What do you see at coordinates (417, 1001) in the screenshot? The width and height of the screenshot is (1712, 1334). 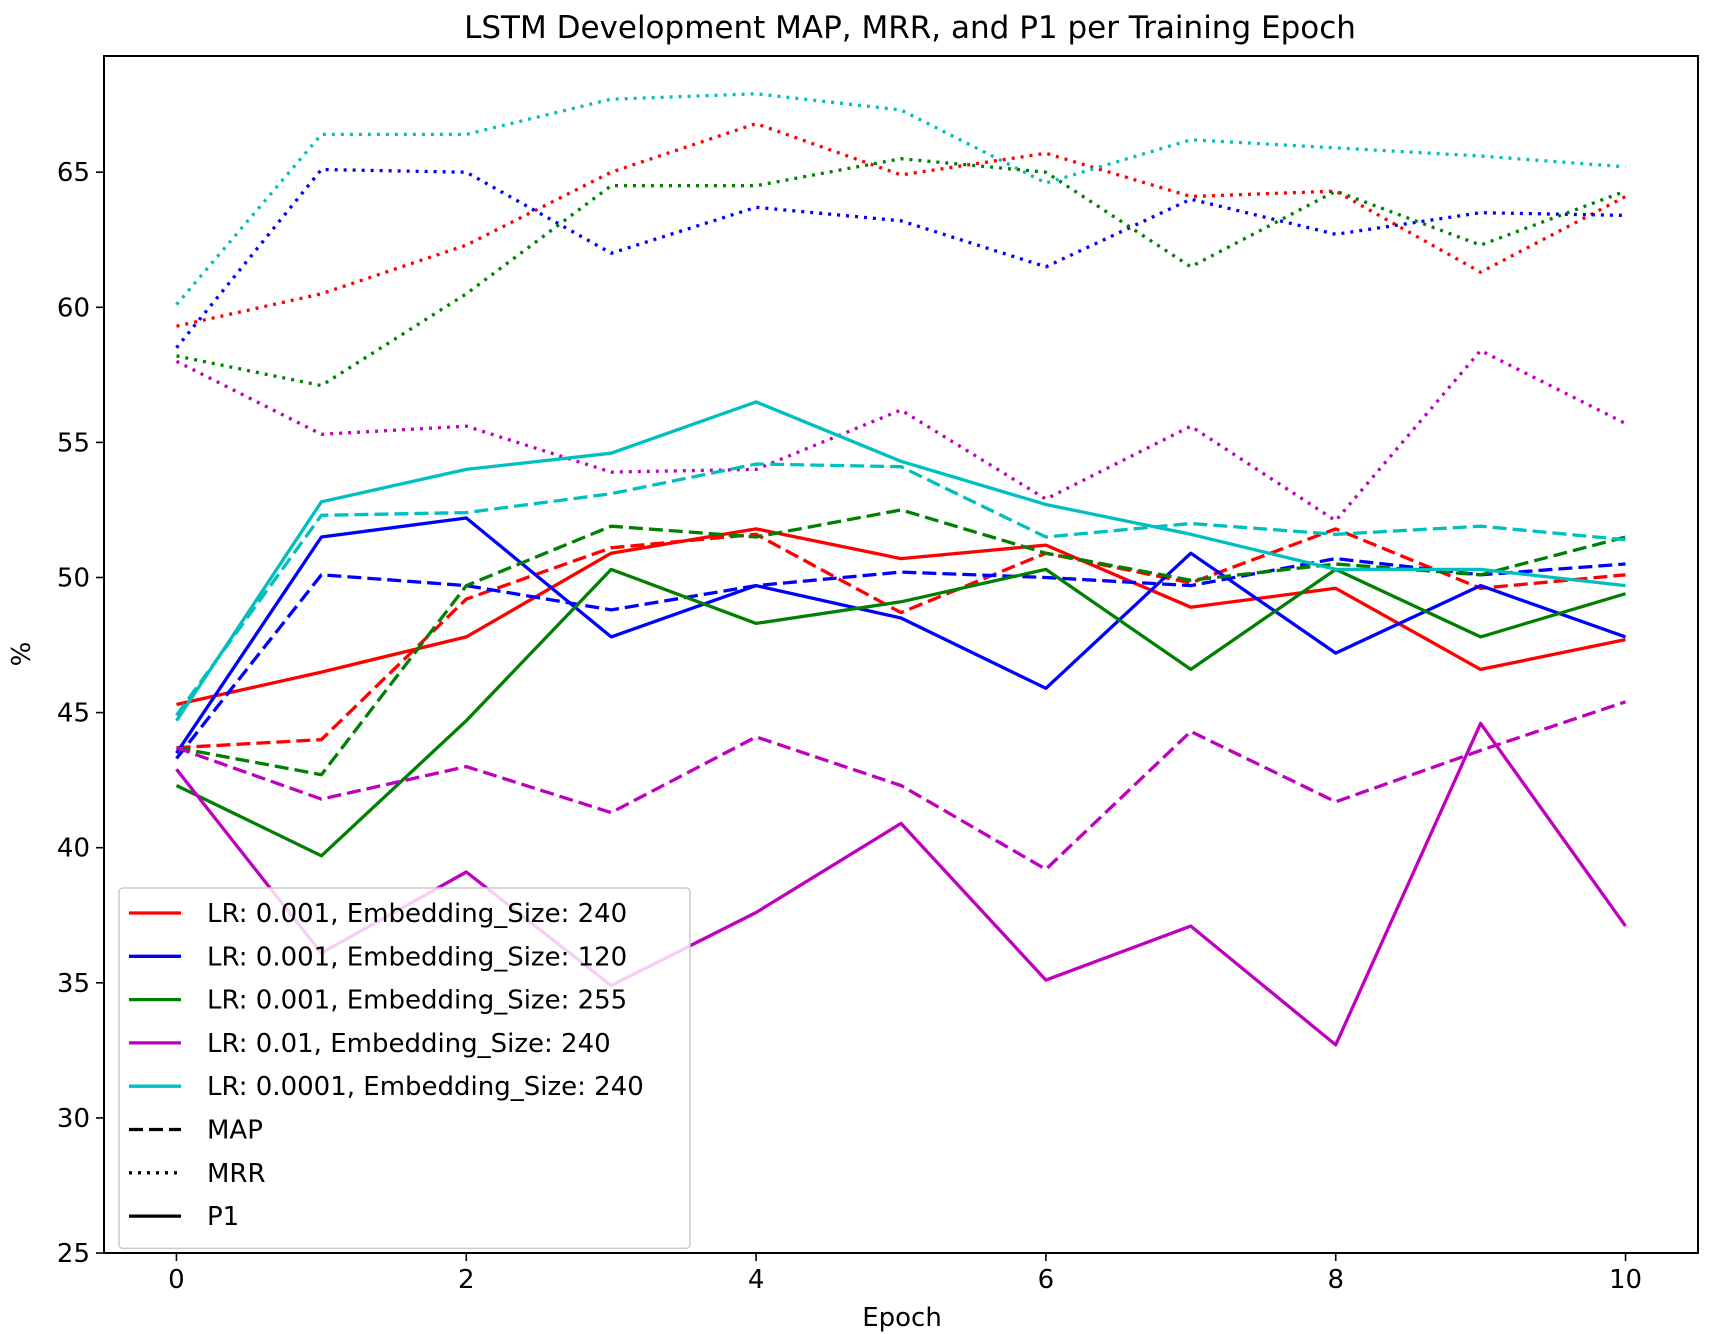 I see `legend-label-2: LR: 0.001, Embedding_Size: 255` at bounding box center [417, 1001].